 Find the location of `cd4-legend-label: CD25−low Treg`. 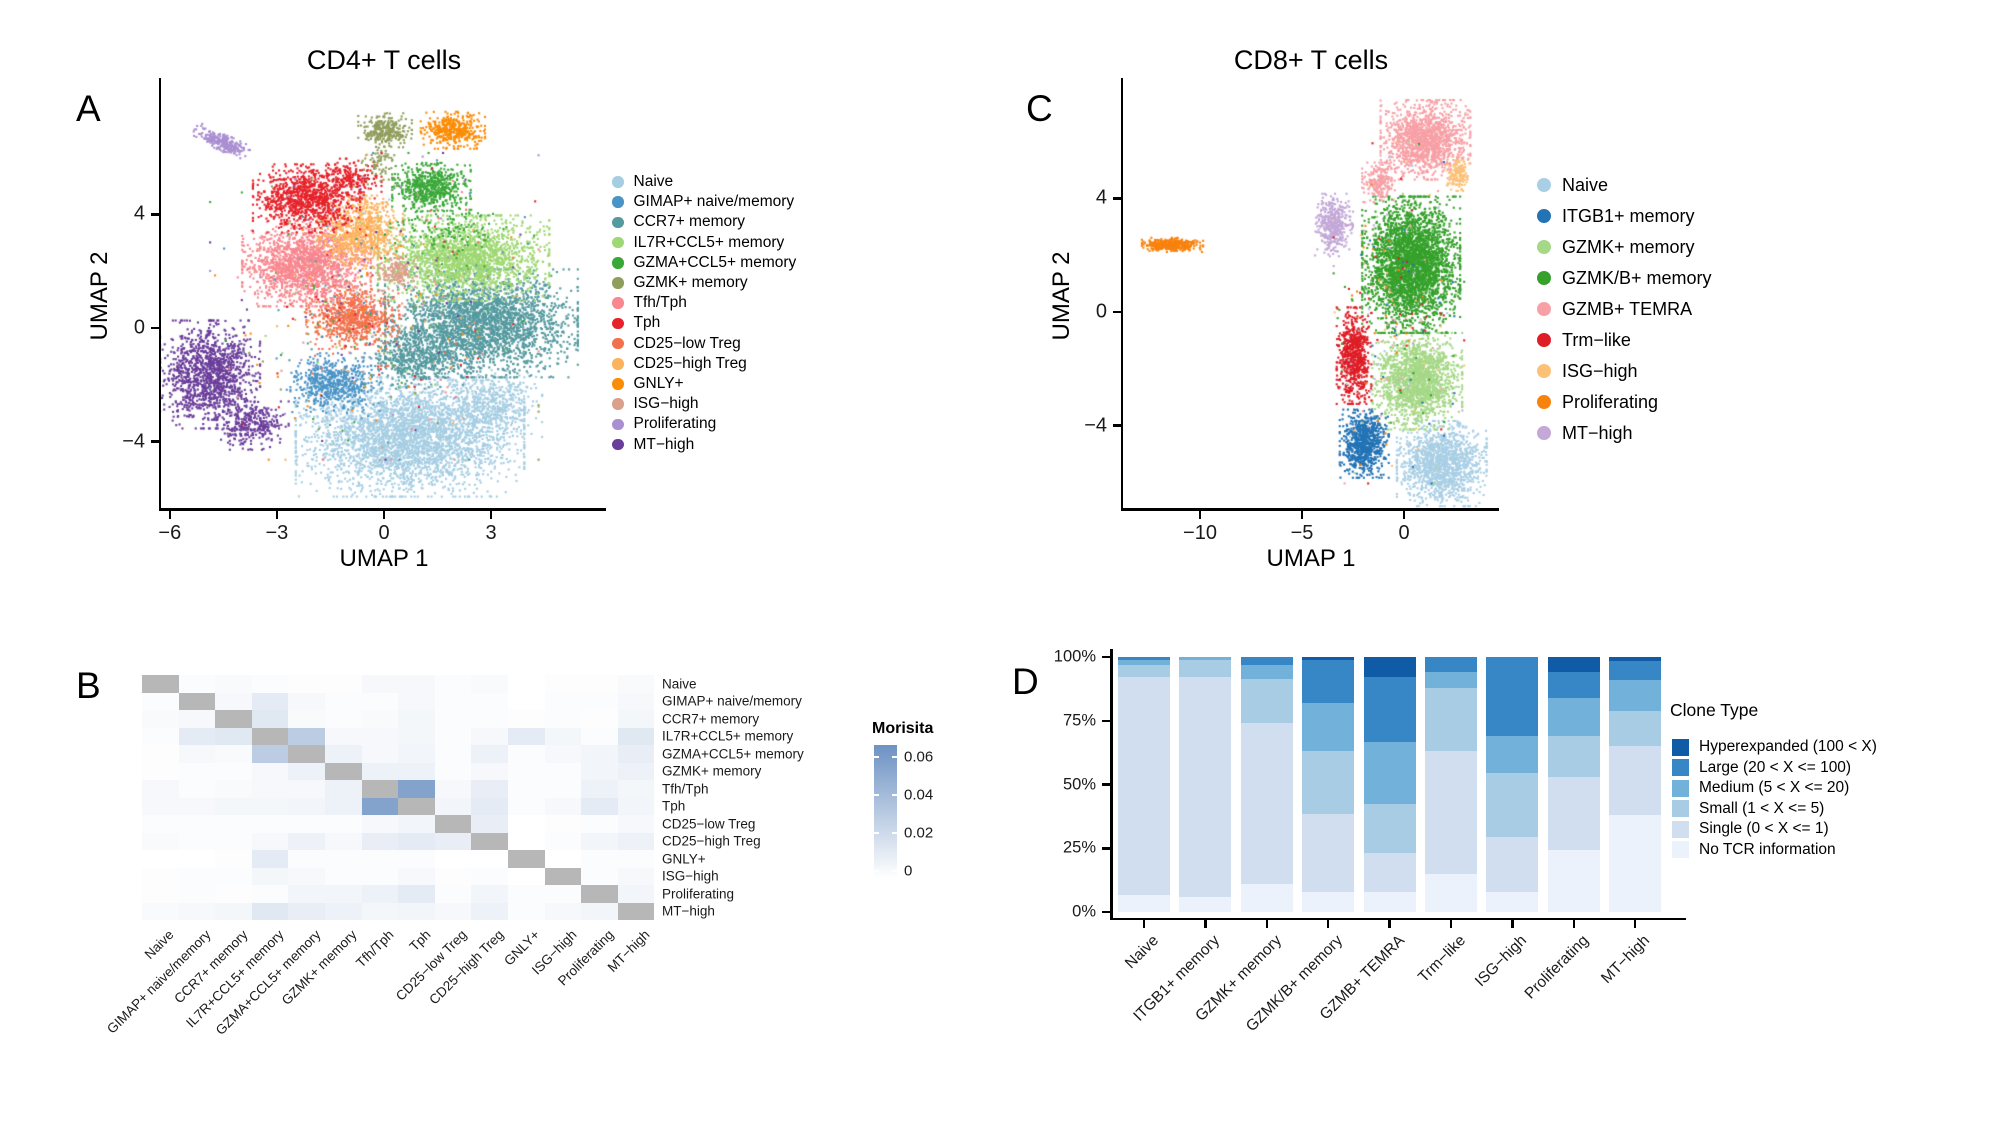

cd4-legend-label: CD25−low Treg is located at coordinates (687, 343).